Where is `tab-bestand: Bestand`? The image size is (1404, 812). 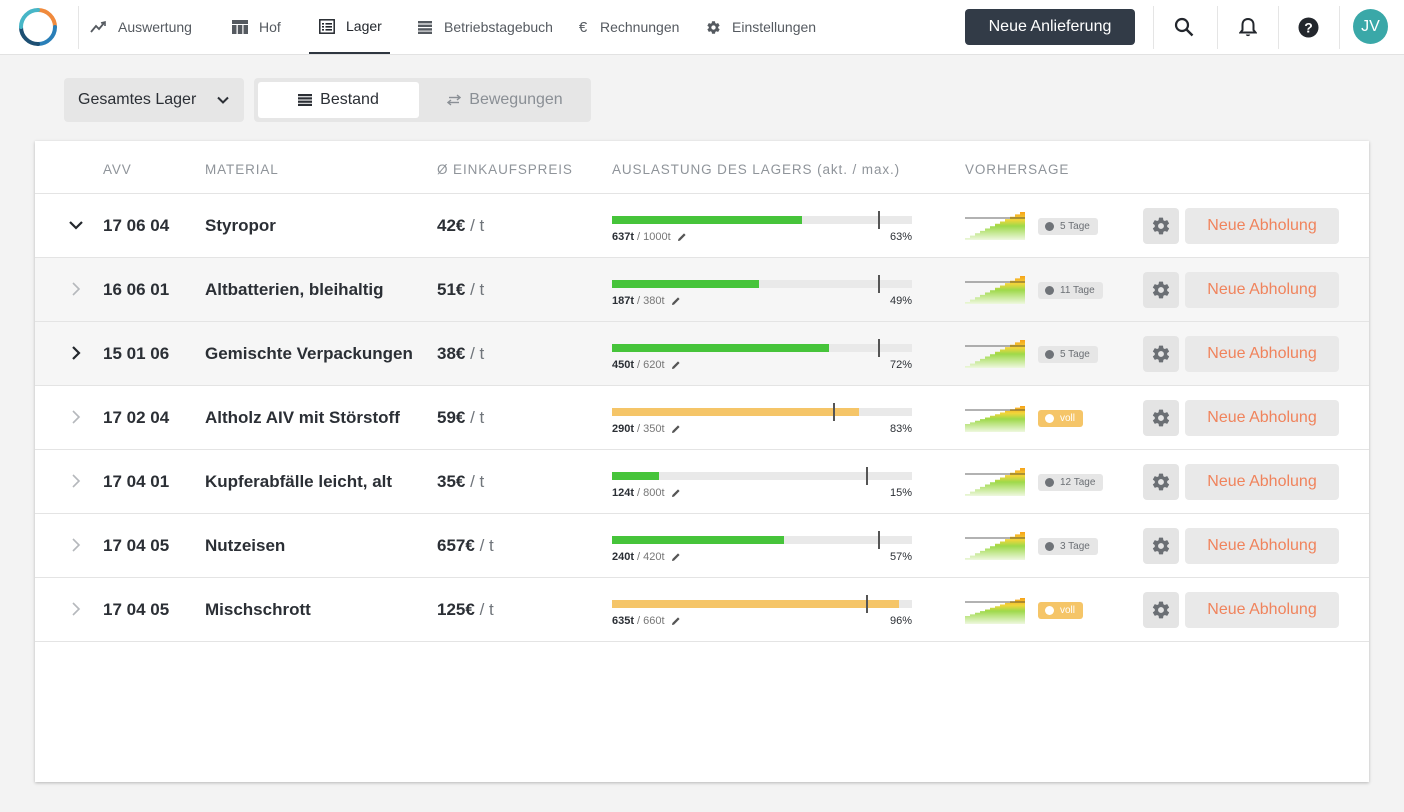
tab-bestand: Bestand is located at coordinates (338, 100).